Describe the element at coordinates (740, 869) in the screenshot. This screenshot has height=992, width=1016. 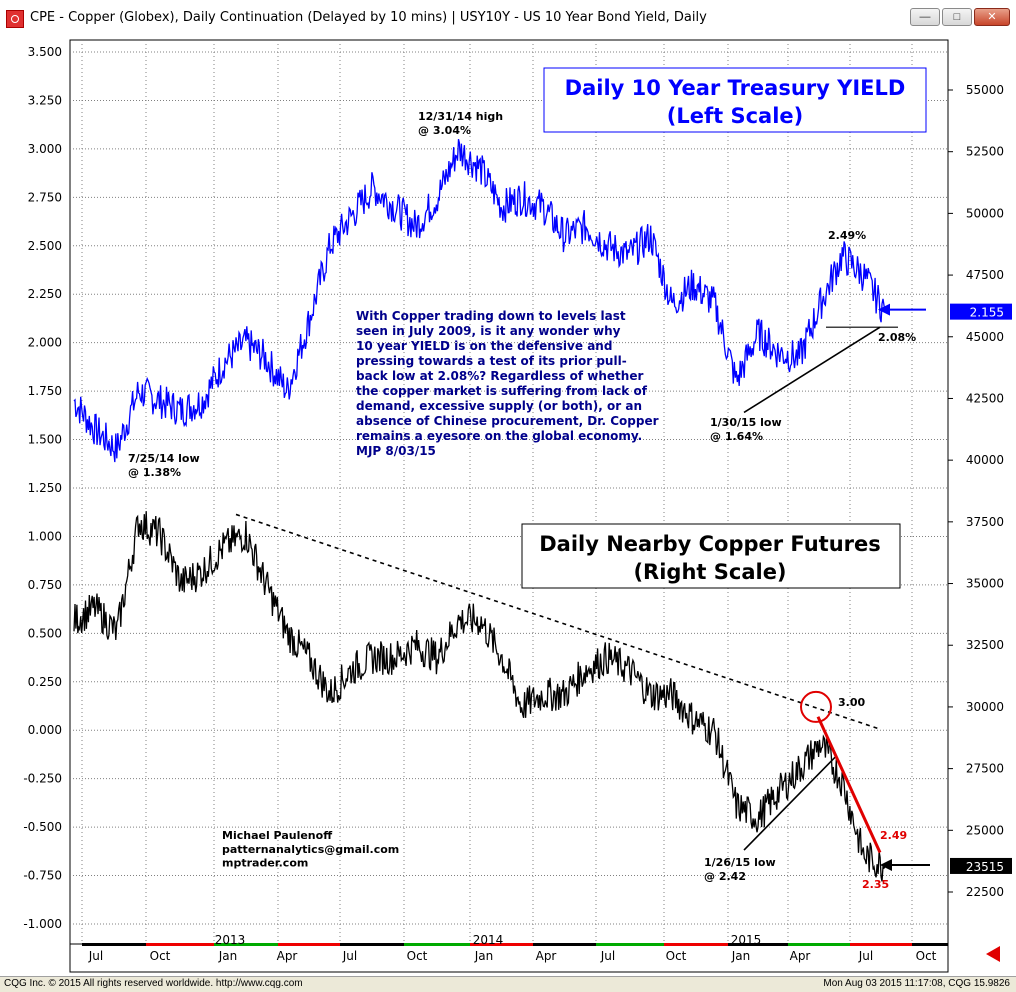
I see `annotation-copper-low: 1/26/15 low @ 2.42` at that location.